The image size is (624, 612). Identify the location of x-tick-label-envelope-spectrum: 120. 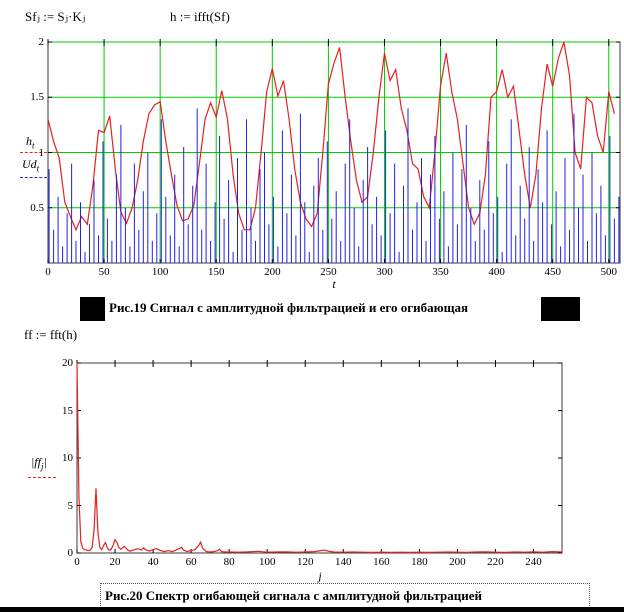
(305, 562).